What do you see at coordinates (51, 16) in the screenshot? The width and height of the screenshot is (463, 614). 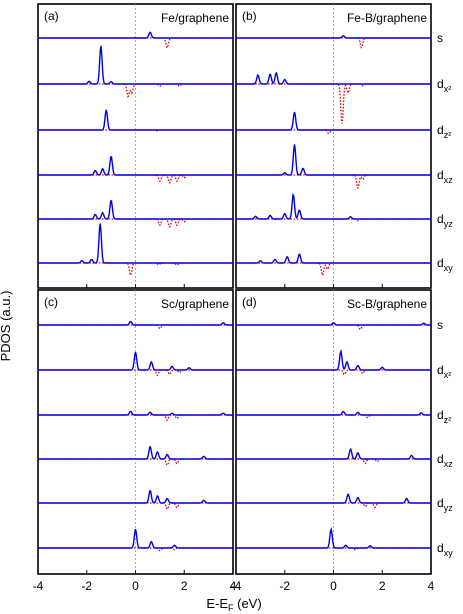 I see `panel-label: (a)` at bounding box center [51, 16].